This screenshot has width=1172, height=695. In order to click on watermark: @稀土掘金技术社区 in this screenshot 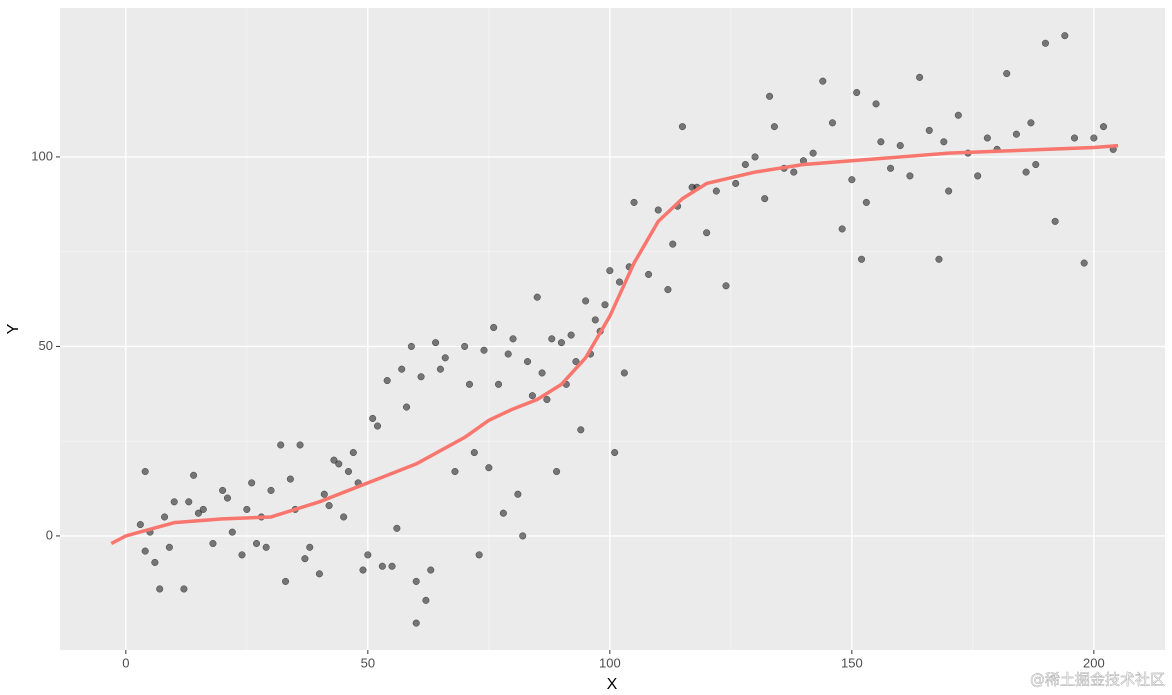, I will do `click(1097, 680)`.